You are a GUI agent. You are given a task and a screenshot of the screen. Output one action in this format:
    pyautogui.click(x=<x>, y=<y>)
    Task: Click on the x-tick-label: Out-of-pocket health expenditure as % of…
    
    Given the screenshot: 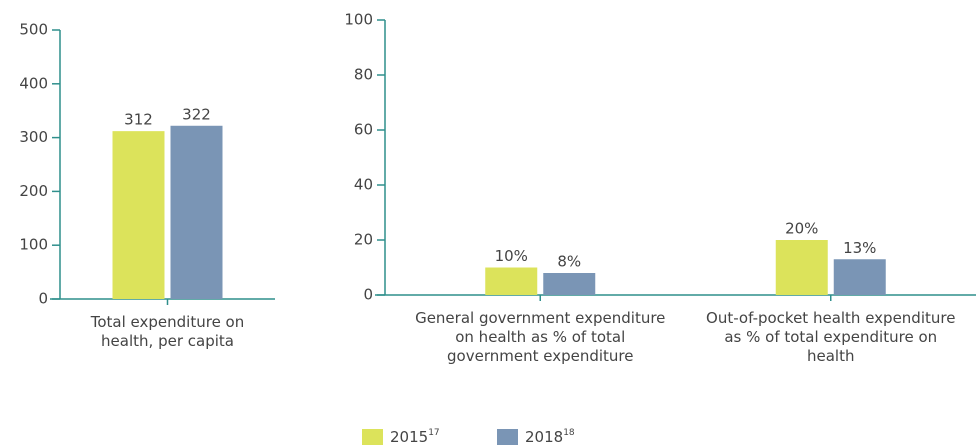 What is the action you would take?
    pyautogui.click(x=831, y=337)
    